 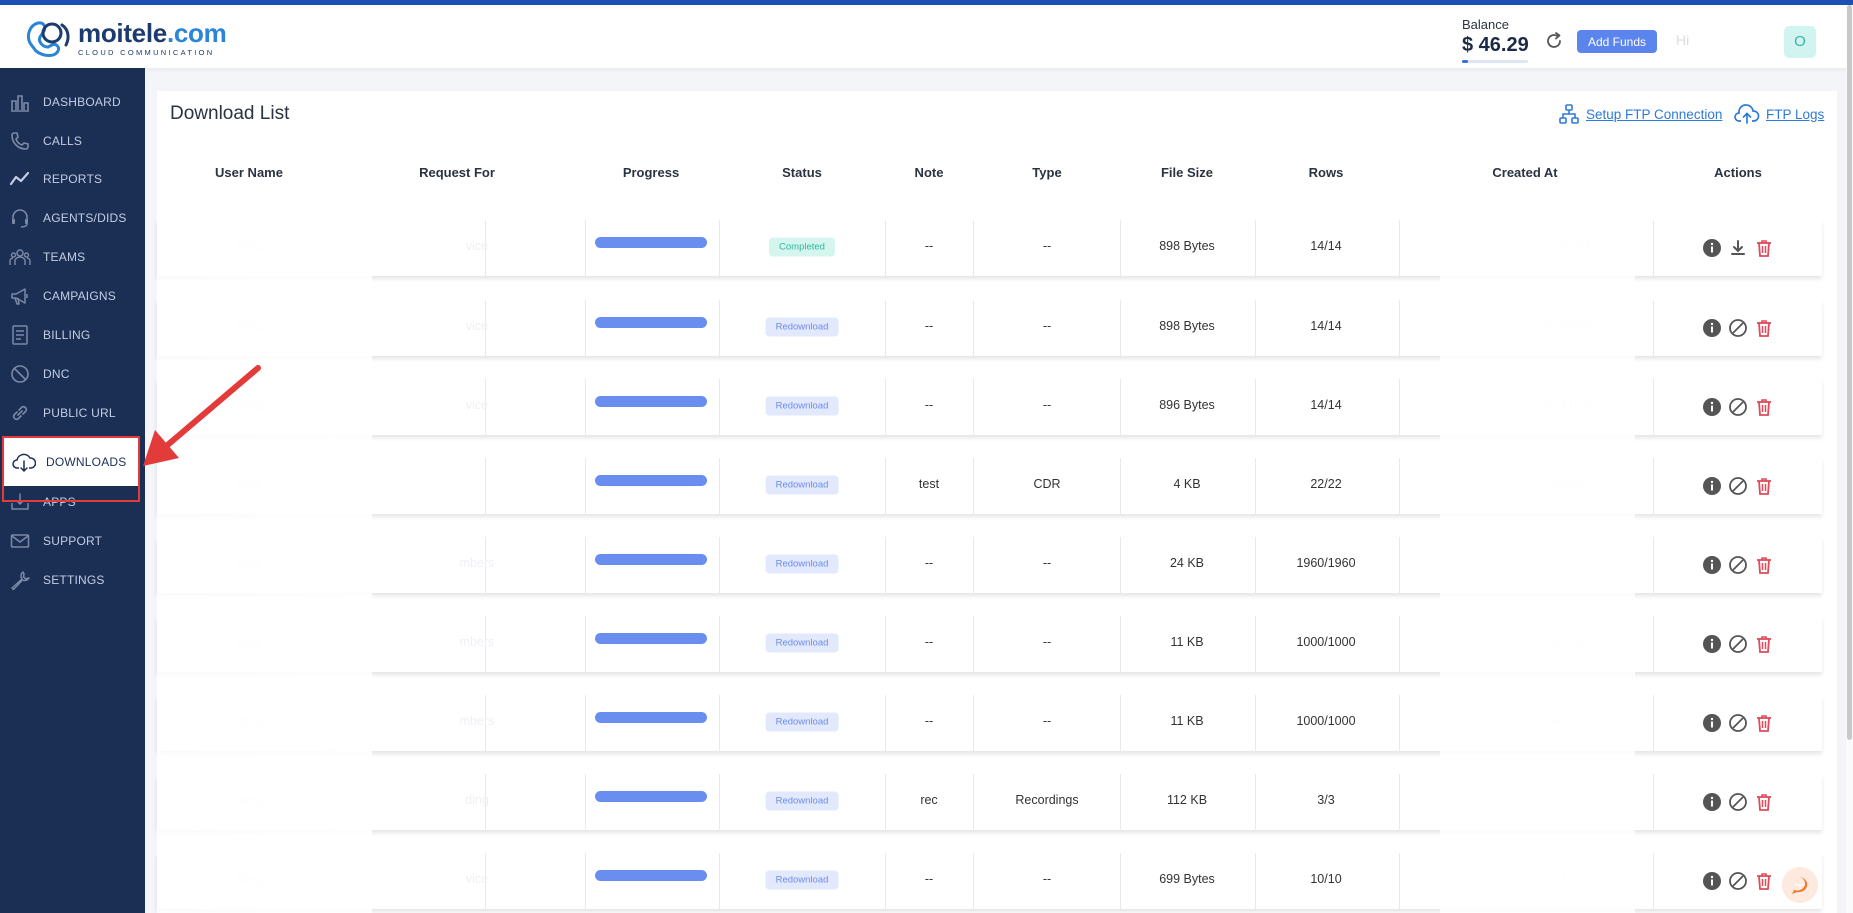 I want to click on cell-type: --, so click(x=1047, y=246).